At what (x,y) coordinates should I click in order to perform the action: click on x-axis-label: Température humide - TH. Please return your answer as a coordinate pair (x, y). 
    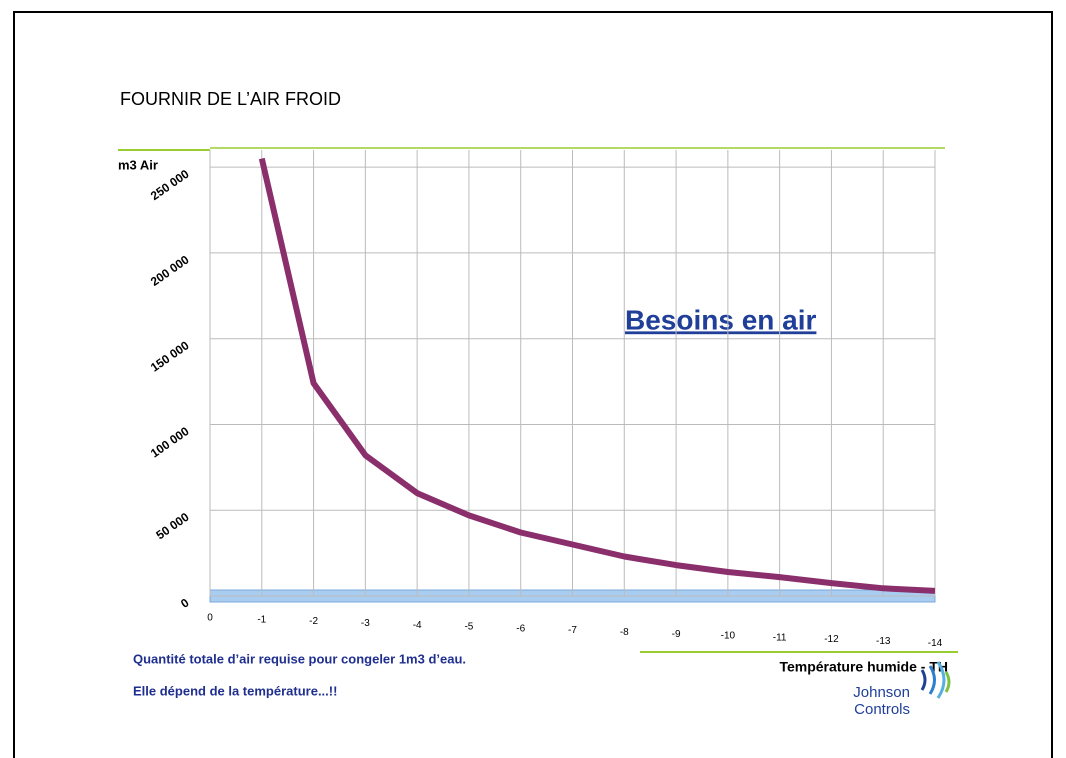
    Looking at the image, I should click on (863, 667).